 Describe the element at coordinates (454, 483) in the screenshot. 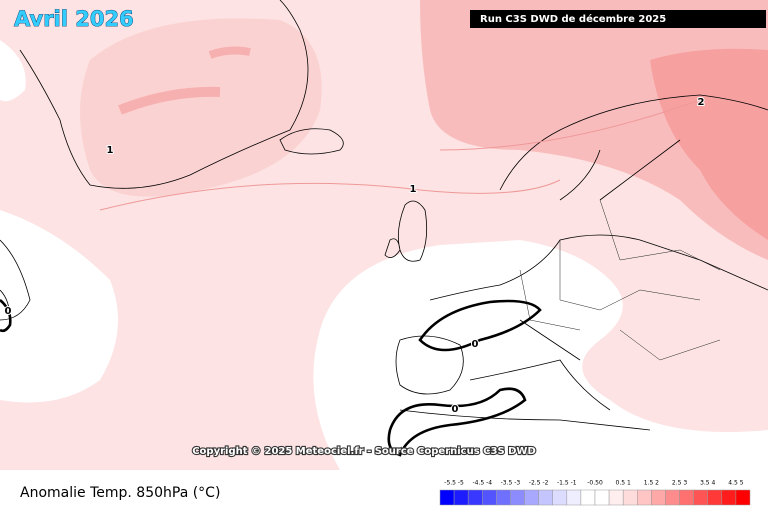

I see `scale-label: -5.5 -5` at that location.